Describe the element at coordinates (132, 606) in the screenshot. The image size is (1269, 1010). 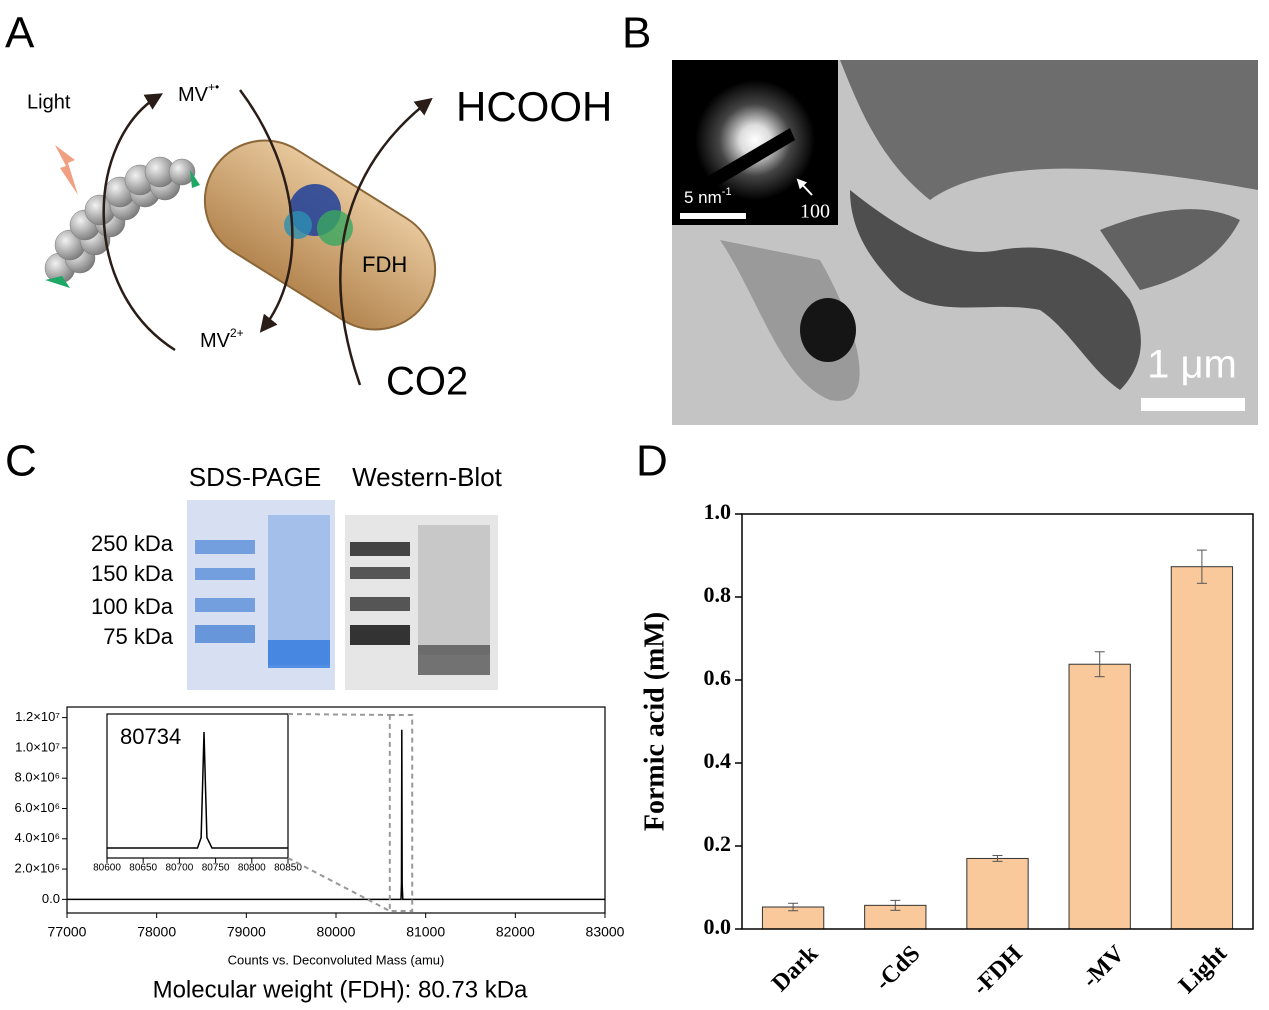
I see `marker-label: 100 kDa` at that location.